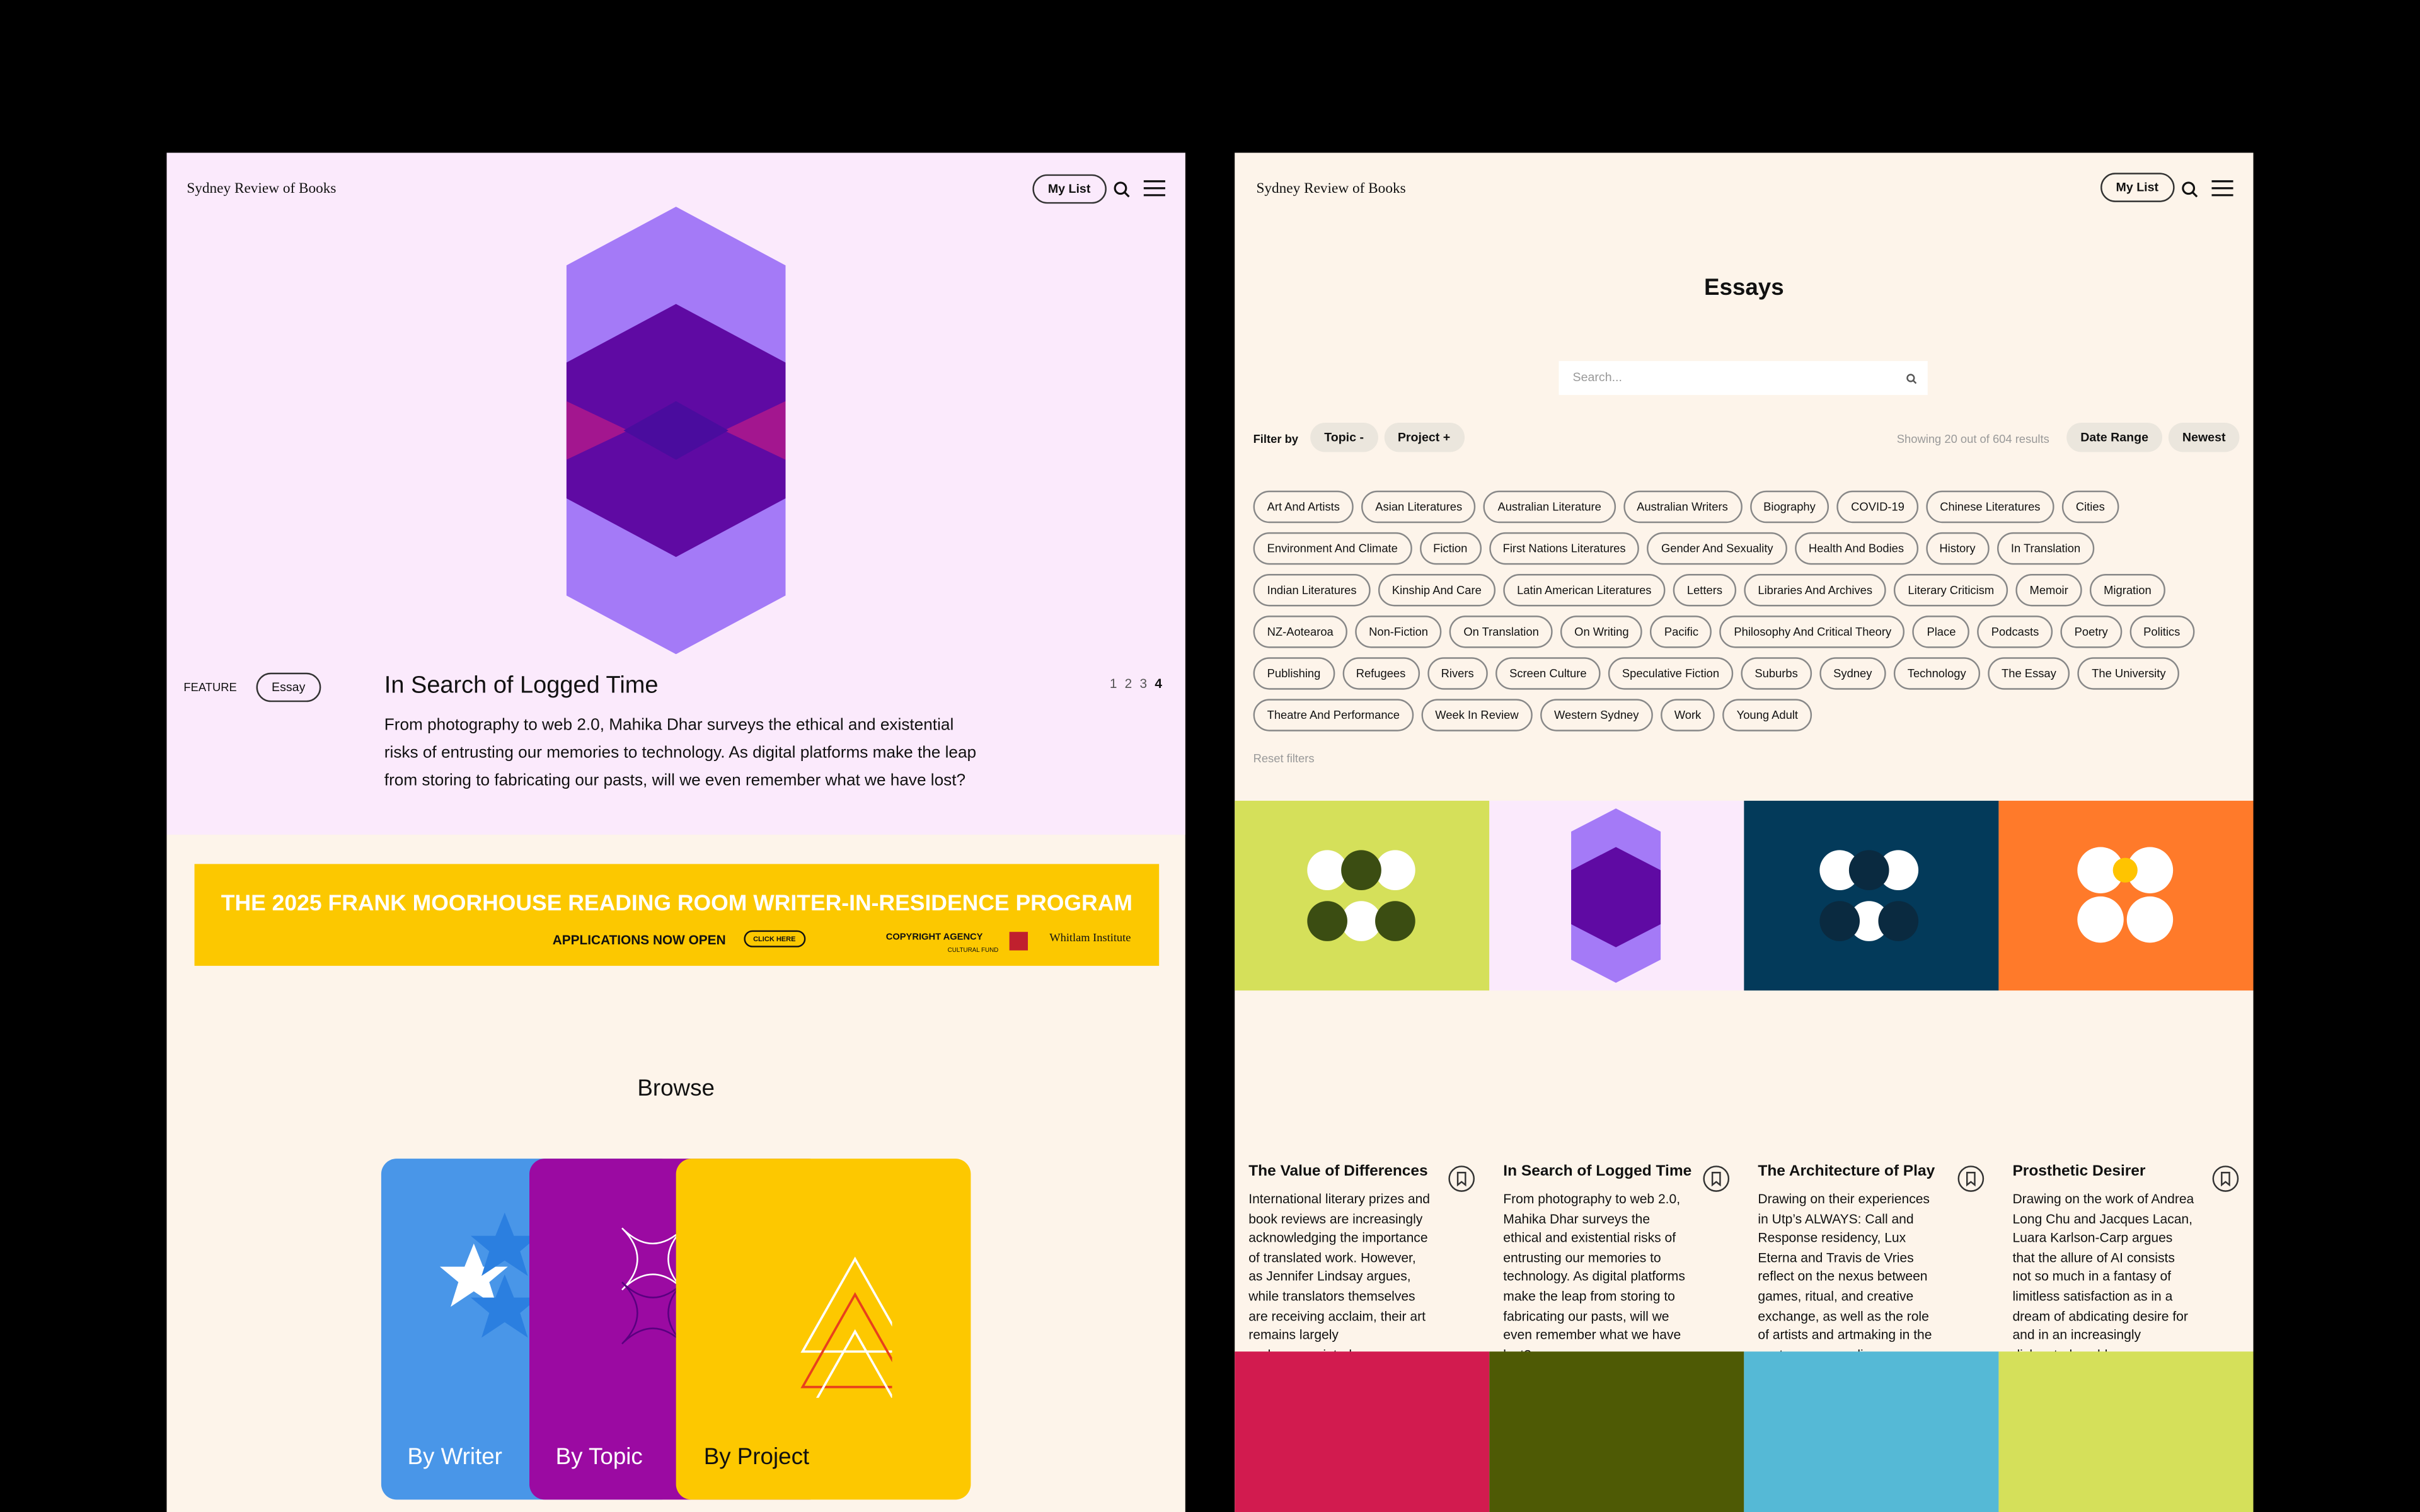 The width and height of the screenshot is (2420, 1512). Describe the element at coordinates (1113, 683) in the screenshot. I see `page-number: 1` at that location.